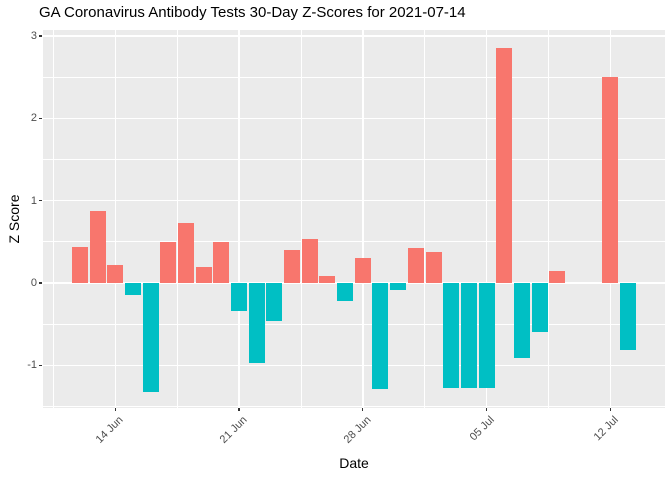 Image resolution: width=672 pixels, height=480 pixels. What do you see at coordinates (33, 283) in the screenshot?
I see `y-tick-label: 0` at bounding box center [33, 283].